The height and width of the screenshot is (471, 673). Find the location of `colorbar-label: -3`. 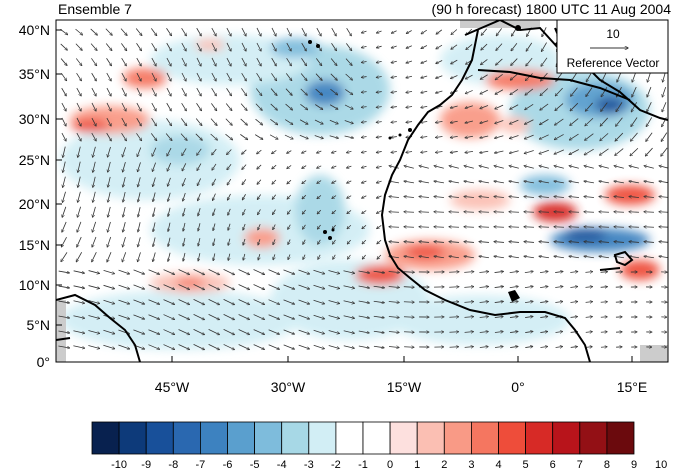

colorbar-label: -3 is located at coordinates (309, 465).